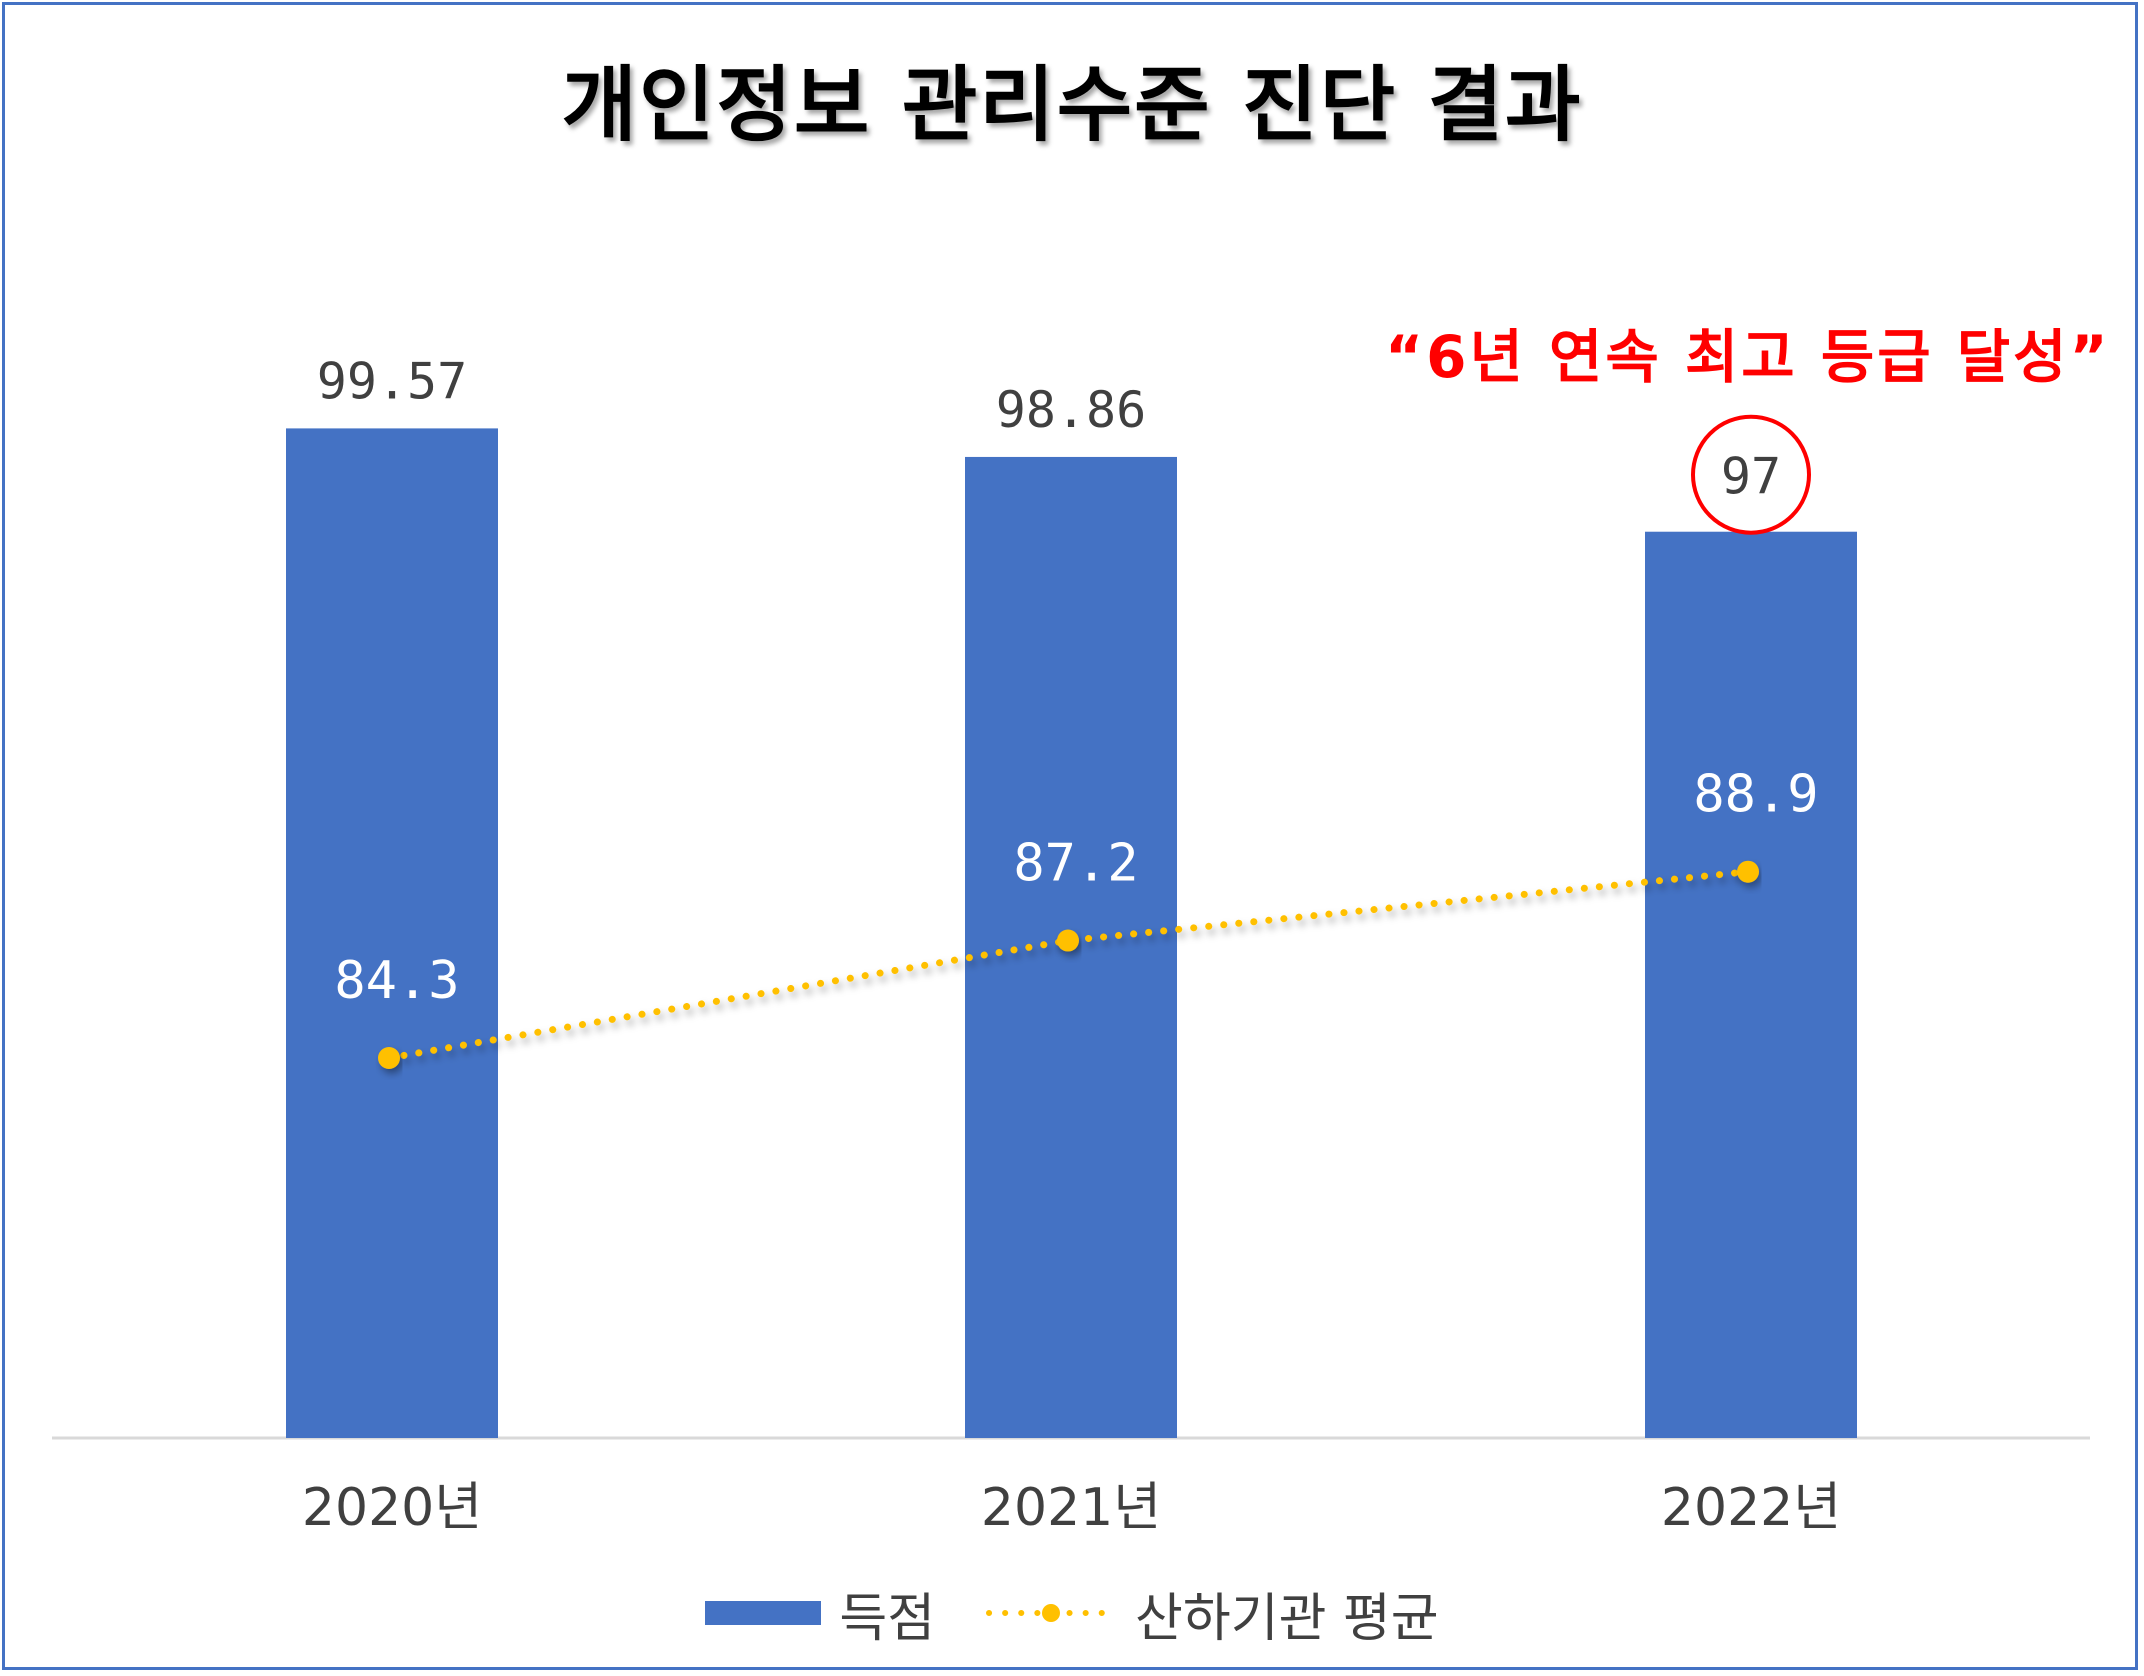 This screenshot has height=1676, width=2144. I want to click on x-tick-label: 2020년, so click(392, 1508).